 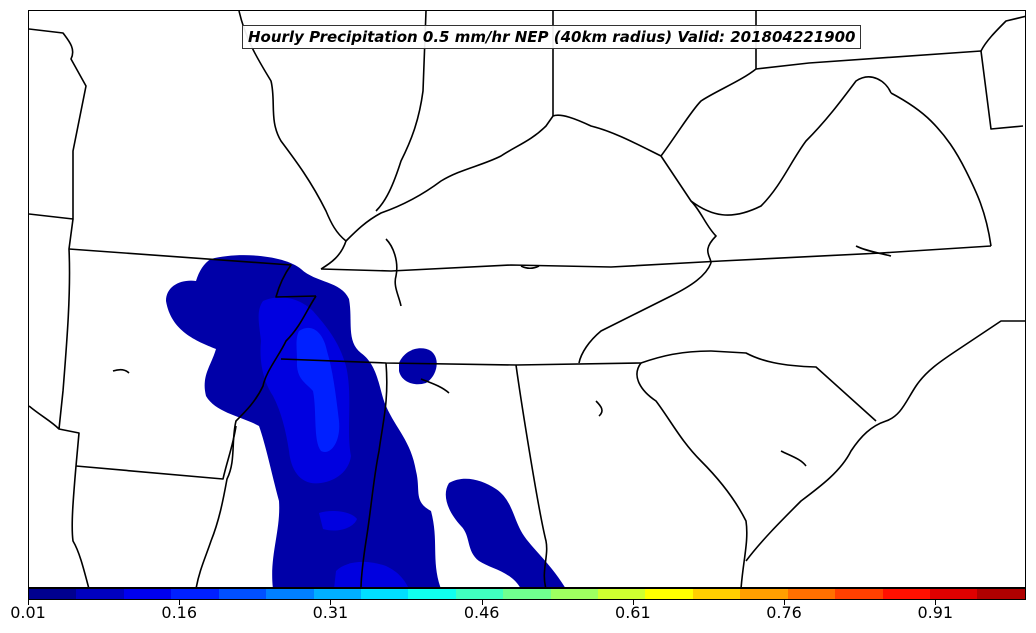 What do you see at coordinates (371, 574) in the screenshot?
I see `precip-region-south-core` at bounding box center [371, 574].